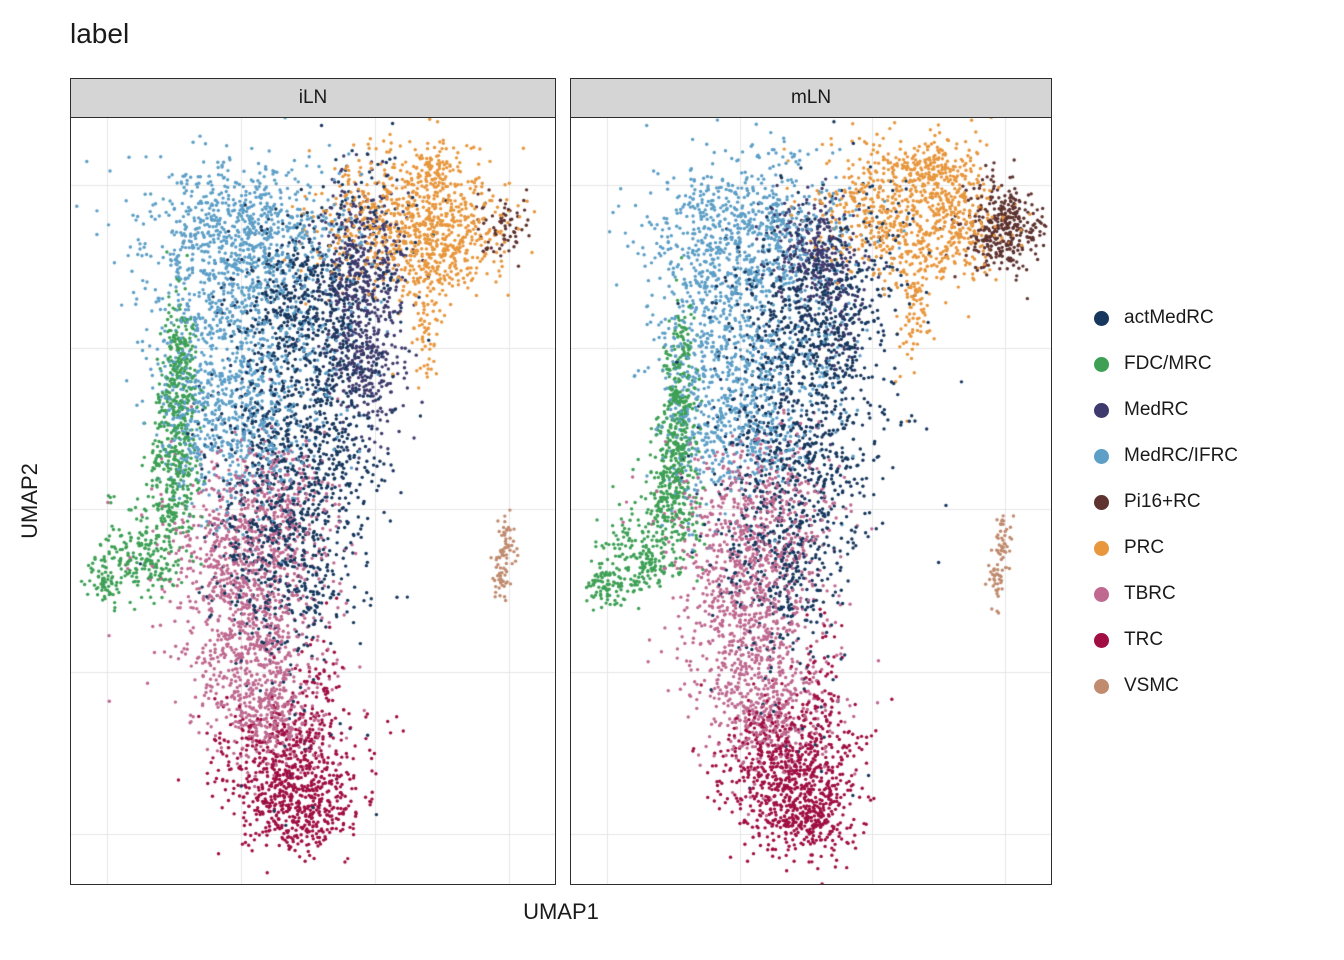 Image resolution: width=1344 pixels, height=960 pixels. What do you see at coordinates (1166, 548) in the screenshot?
I see `legend-item-prc: PRC` at bounding box center [1166, 548].